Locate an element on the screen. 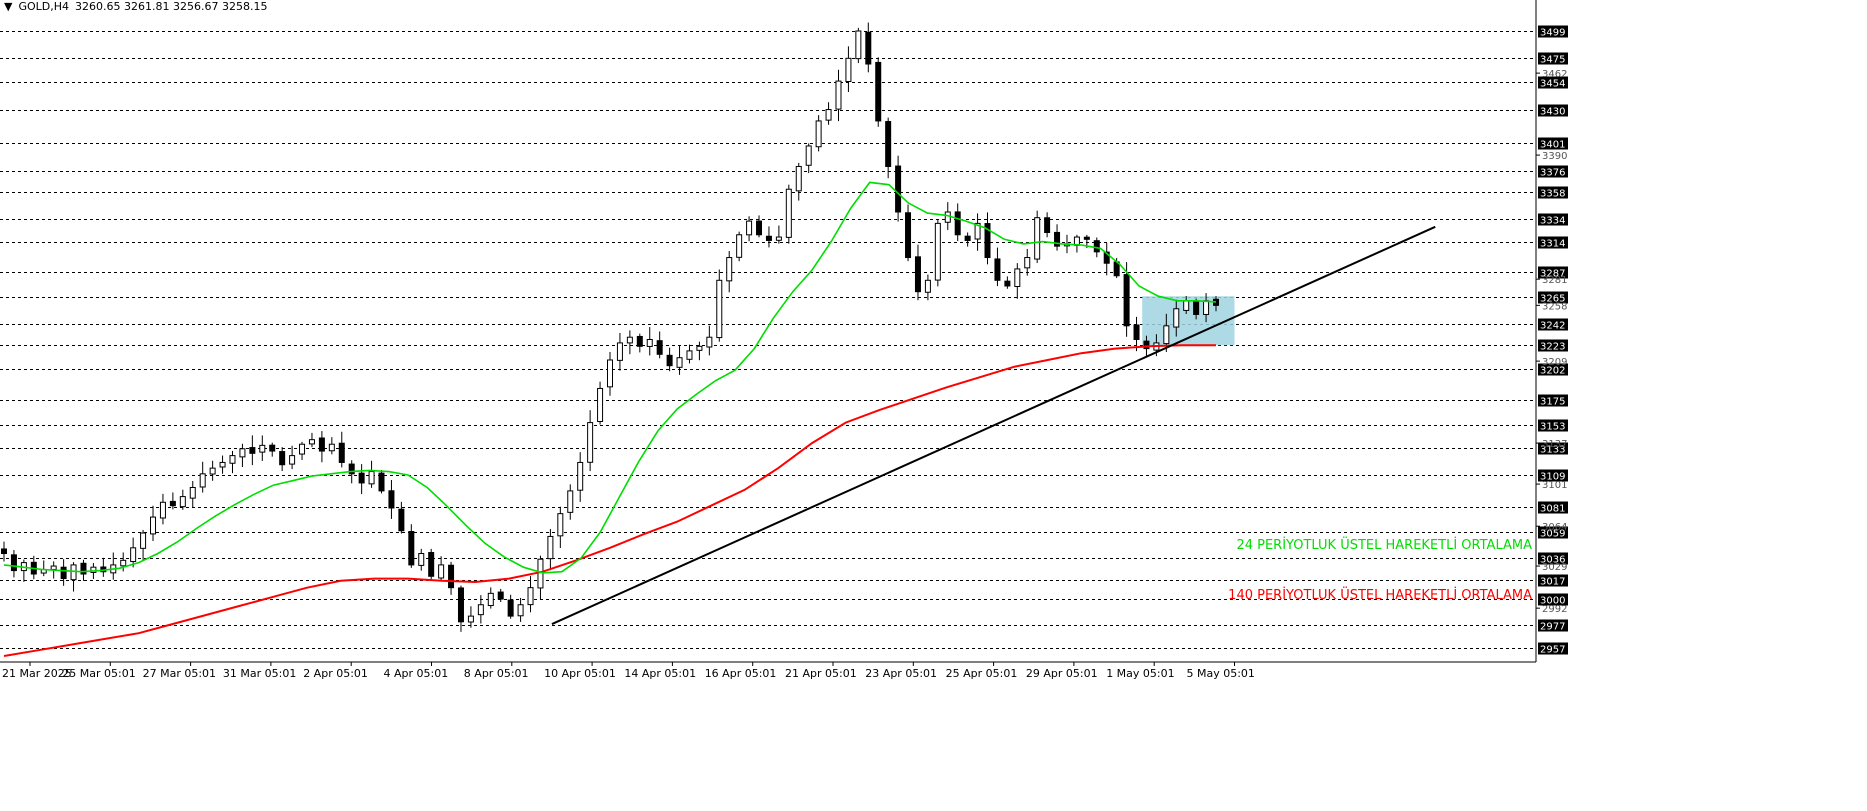 Image resolution: width=1867 pixels, height=811 pixels. symbol-label: GOLD,H4 is located at coordinates (44, 6).